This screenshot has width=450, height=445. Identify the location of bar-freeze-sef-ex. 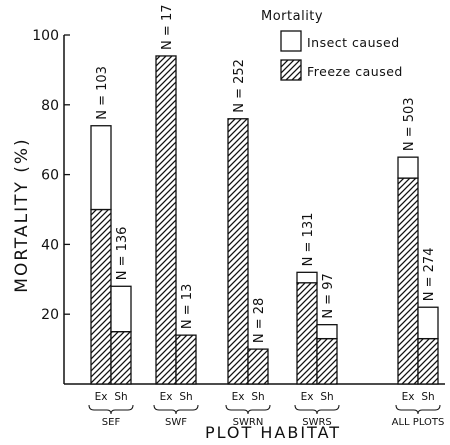
(101, 296).